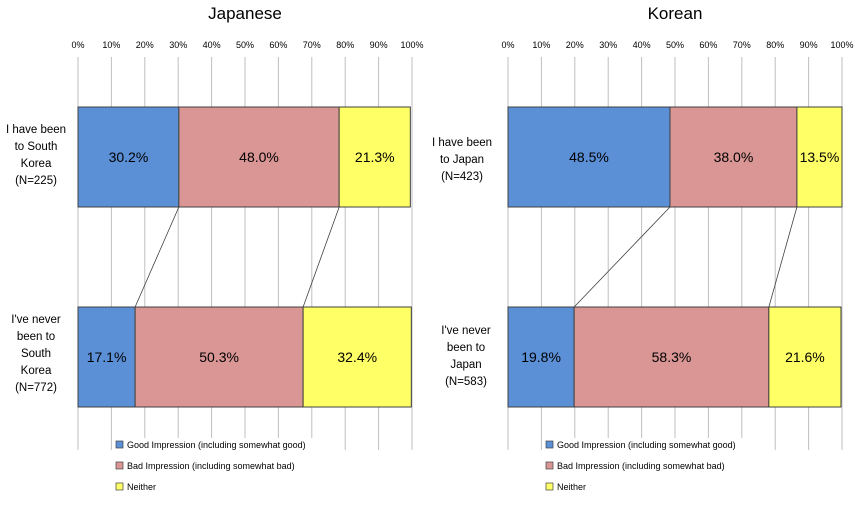 Image resolution: width=860 pixels, height=508 pixels. What do you see at coordinates (36, 388) in the screenshot?
I see `category-label: (N=772)` at bounding box center [36, 388].